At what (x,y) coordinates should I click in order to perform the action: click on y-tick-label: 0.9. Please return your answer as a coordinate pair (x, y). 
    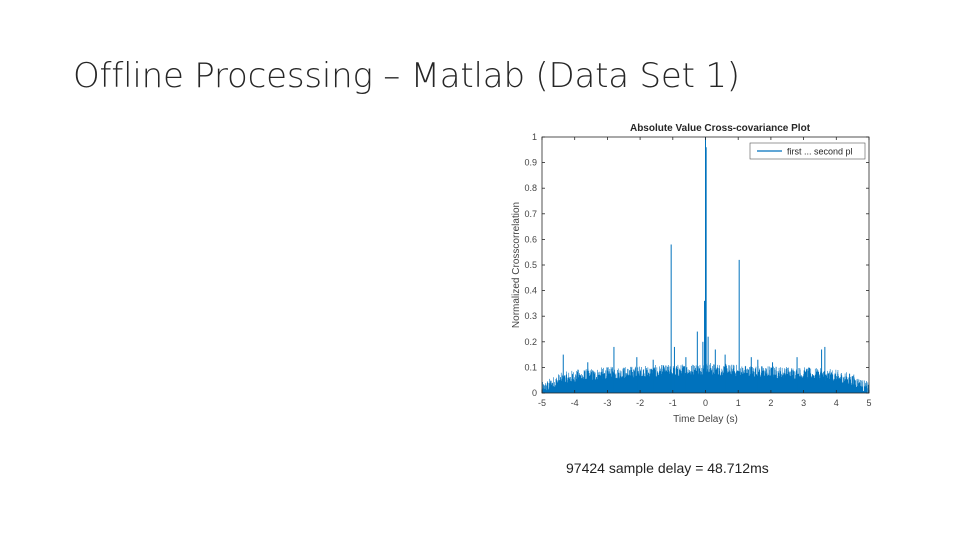
    Looking at the image, I should click on (530, 163).